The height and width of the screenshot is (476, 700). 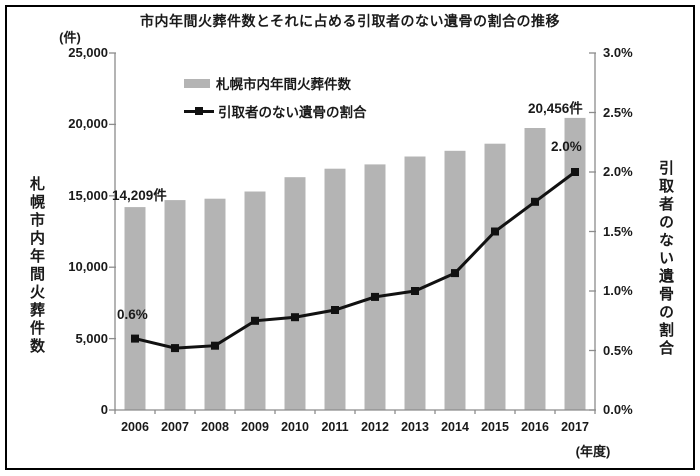 I want to click on legend-label-ratio: 引取者のない遺骨の割合, so click(x=292, y=112).